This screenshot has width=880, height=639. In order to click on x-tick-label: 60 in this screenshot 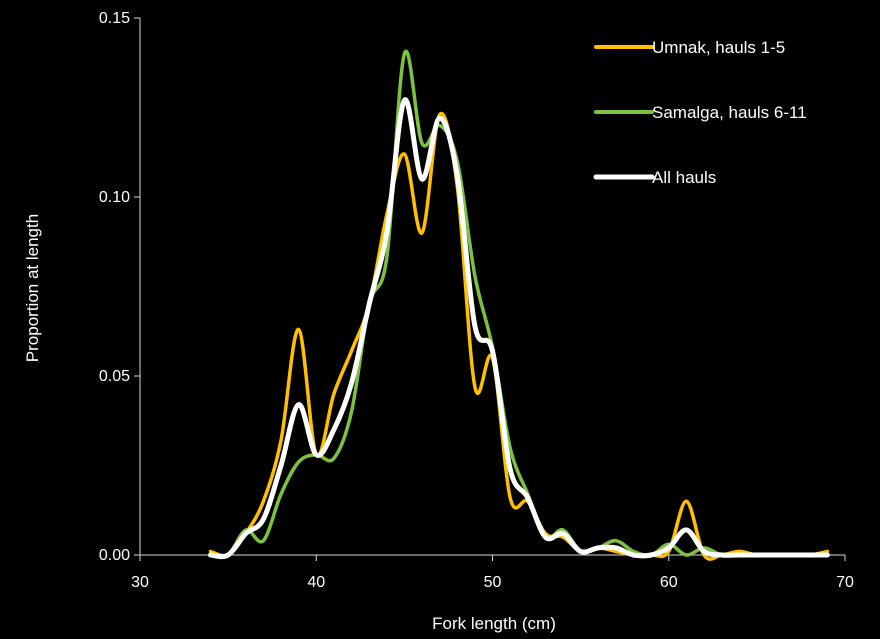, I will do `click(669, 582)`.